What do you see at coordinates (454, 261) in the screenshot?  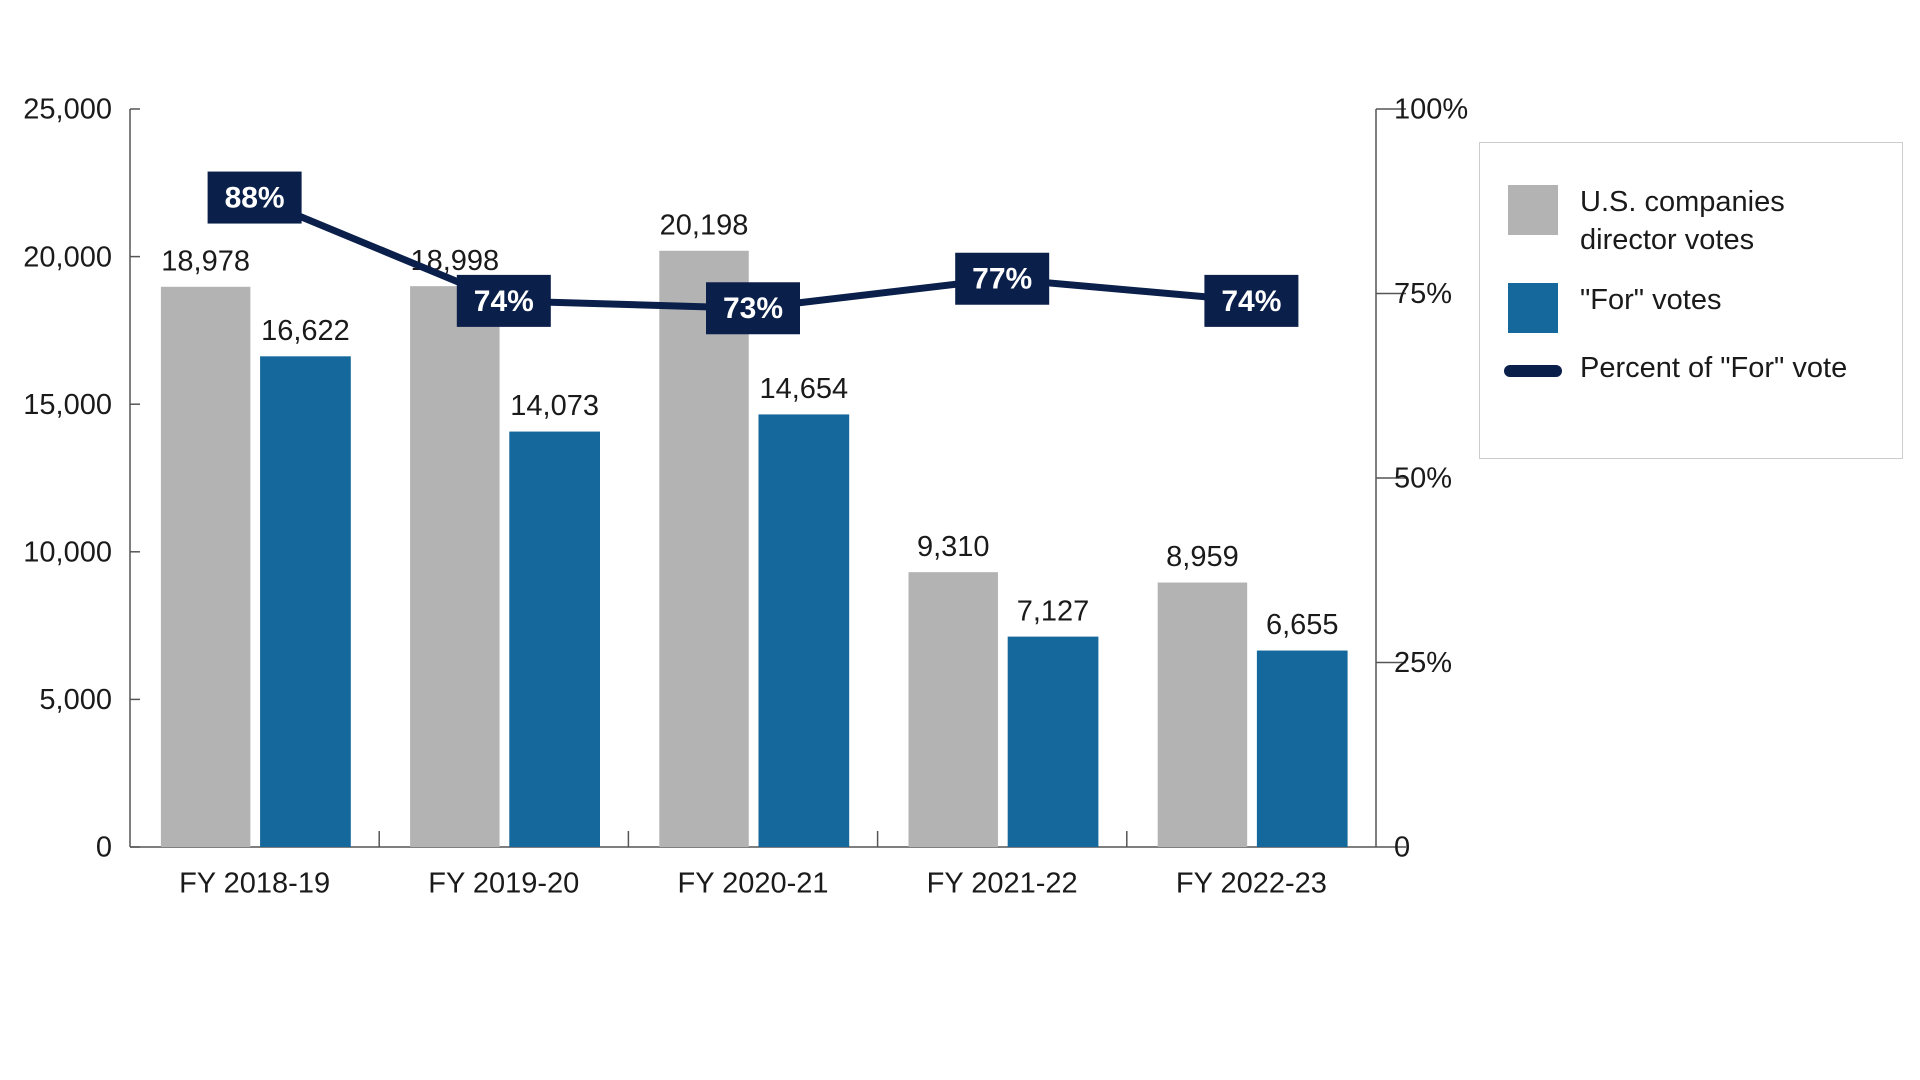 I see `value-label: 18,998` at bounding box center [454, 261].